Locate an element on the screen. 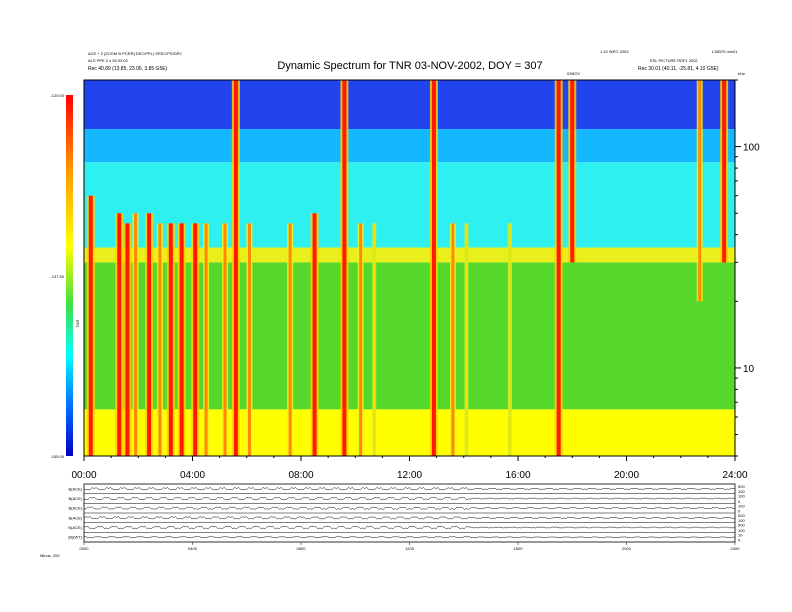 Image resolution: width=792 pixels, height=612 pixels. lower-x-tick-label-1: 0400 is located at coordinates (193, 548).